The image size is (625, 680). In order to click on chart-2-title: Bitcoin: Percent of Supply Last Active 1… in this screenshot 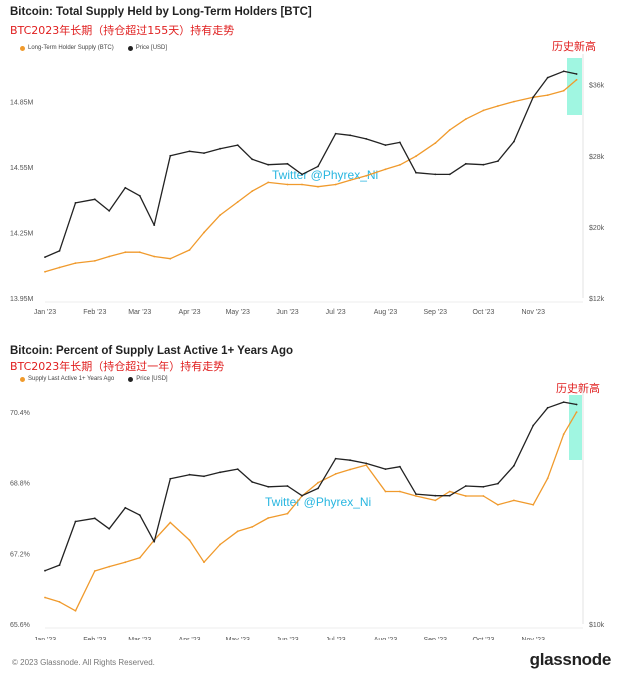, I will do `click(152, 351)`.